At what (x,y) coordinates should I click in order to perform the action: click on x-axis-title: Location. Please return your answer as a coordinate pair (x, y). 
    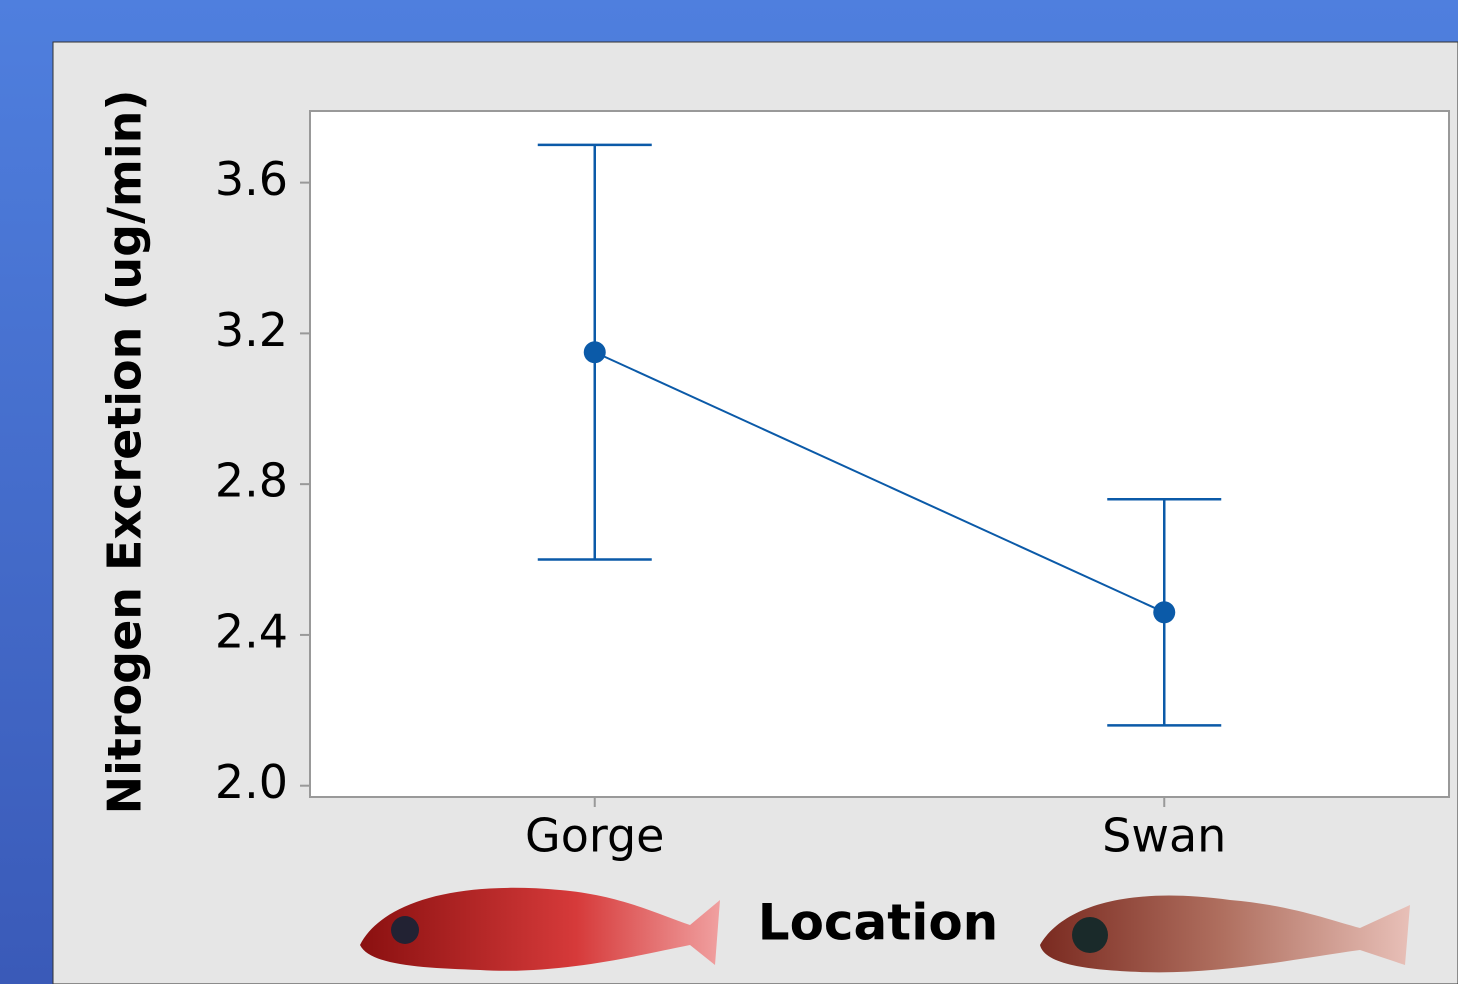
    Looking at the image, I should click on (878, 923).